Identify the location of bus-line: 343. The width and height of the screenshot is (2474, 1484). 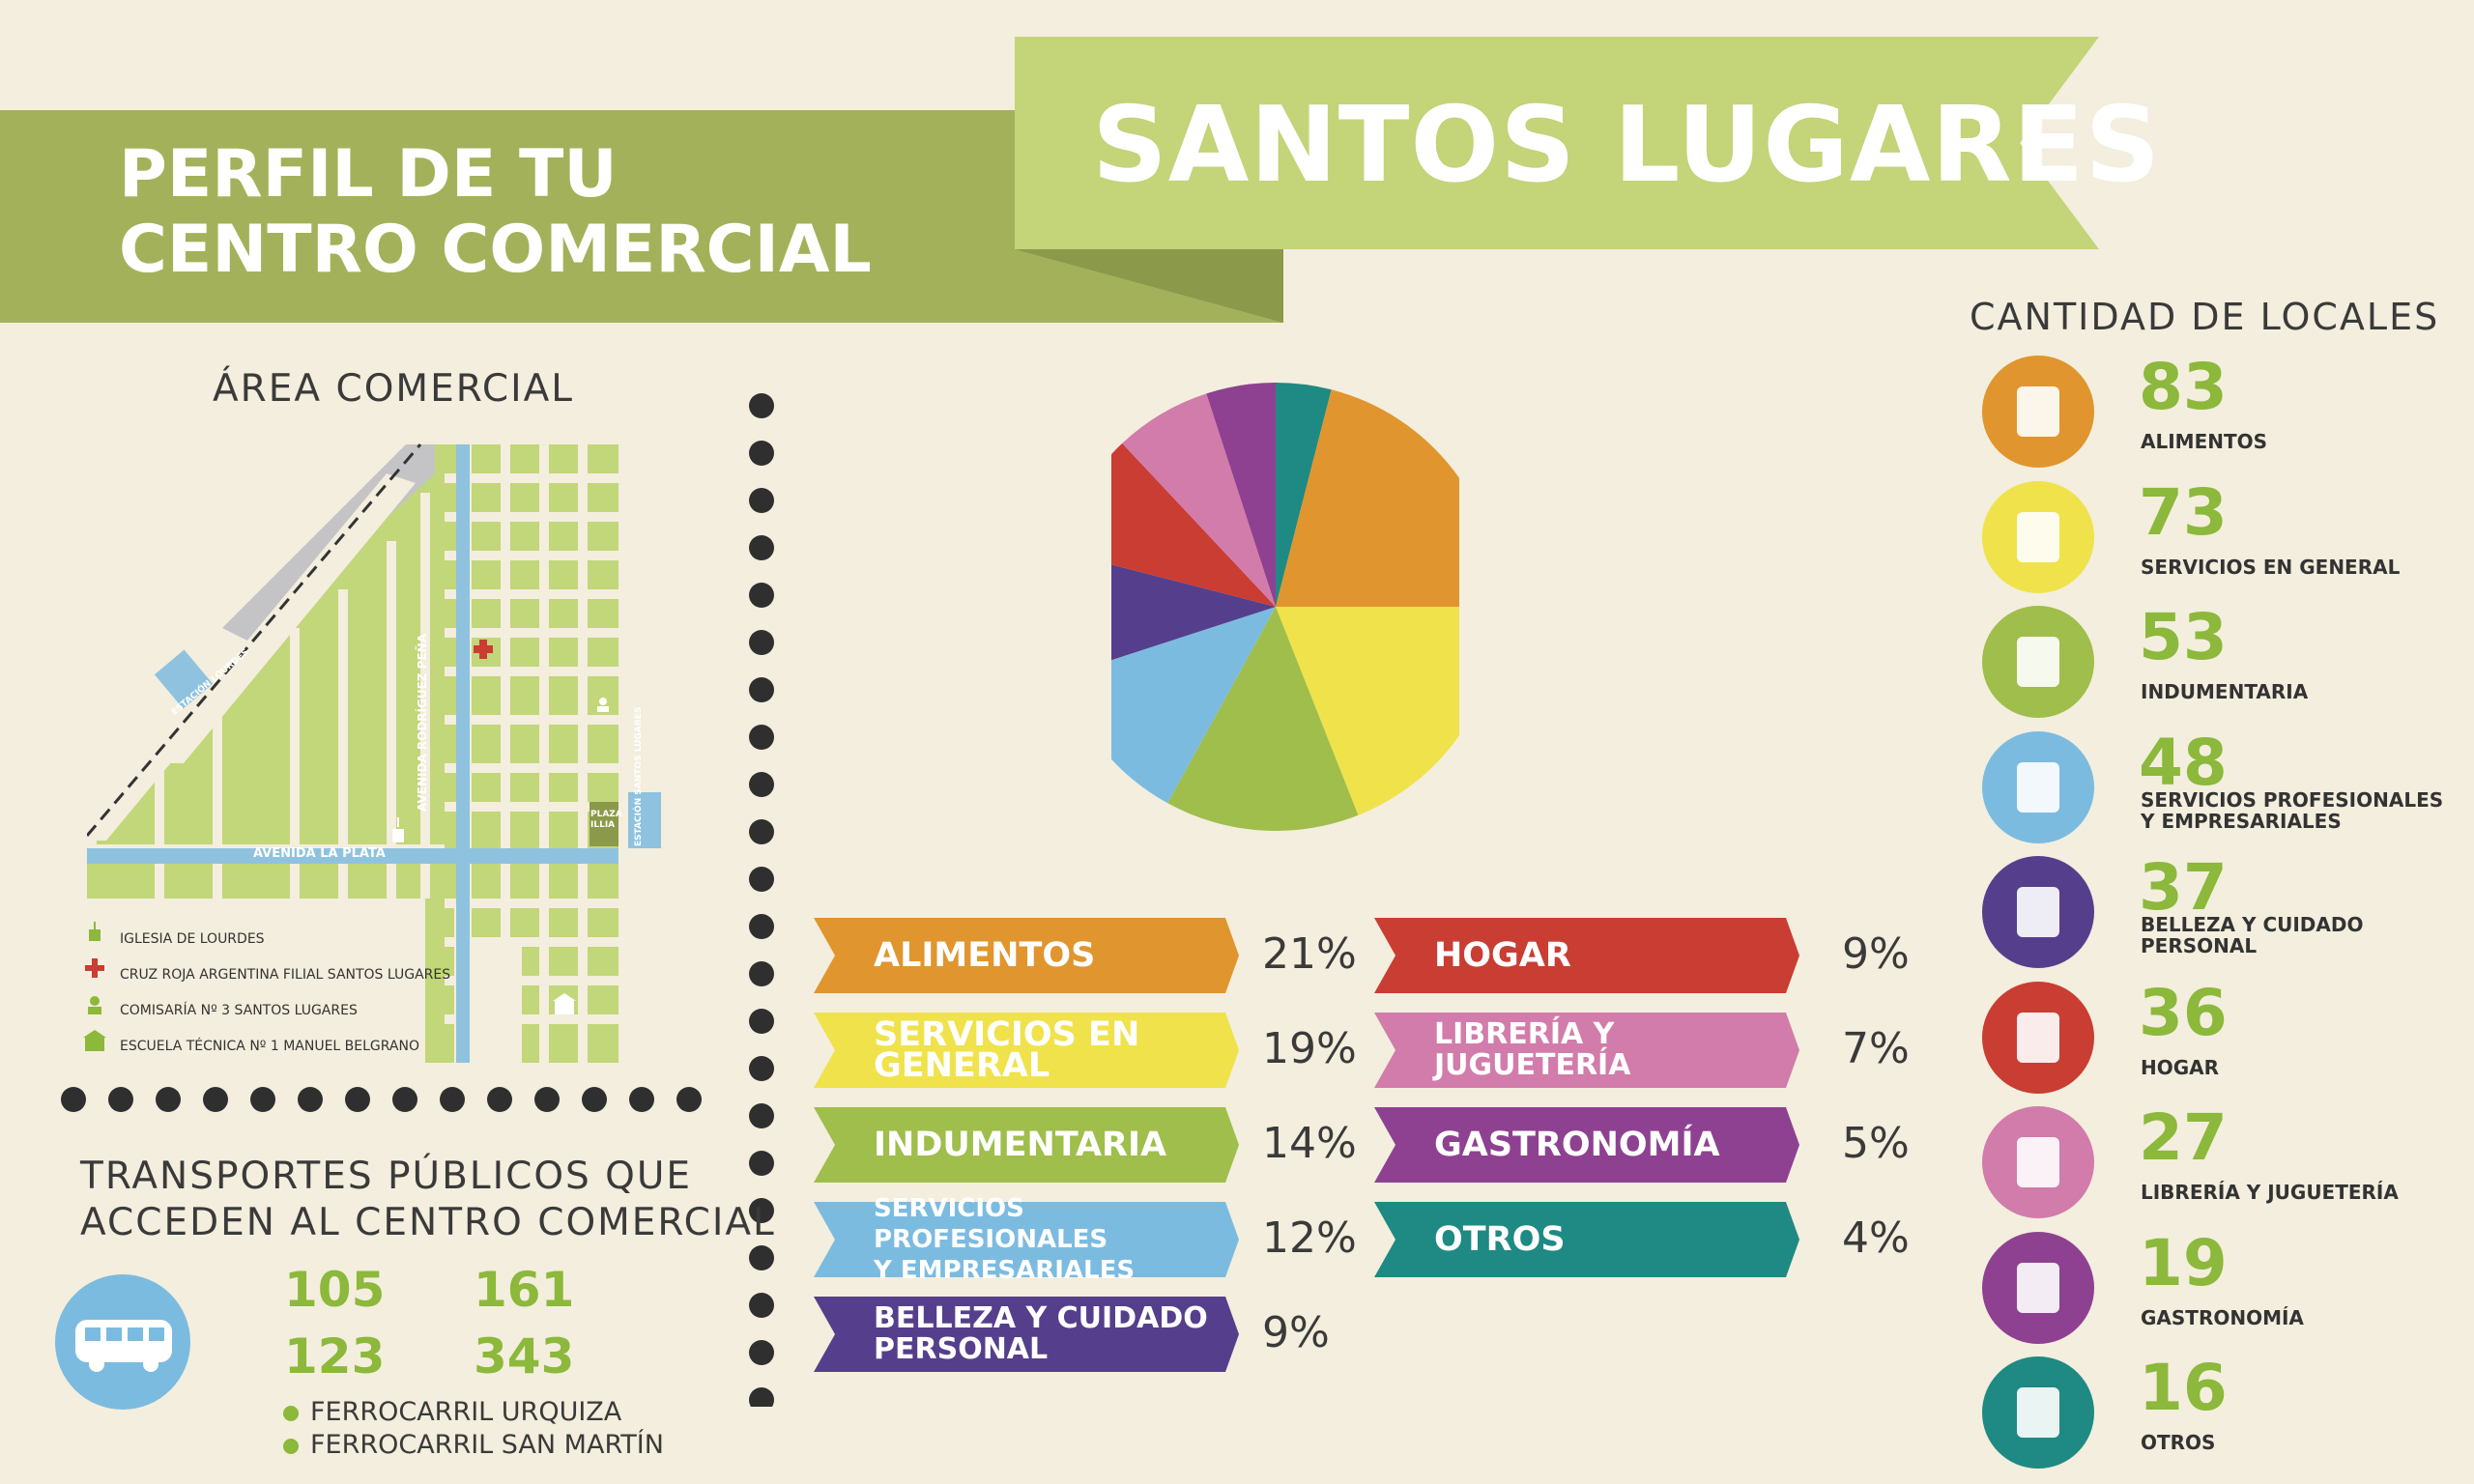
(524, 1356).